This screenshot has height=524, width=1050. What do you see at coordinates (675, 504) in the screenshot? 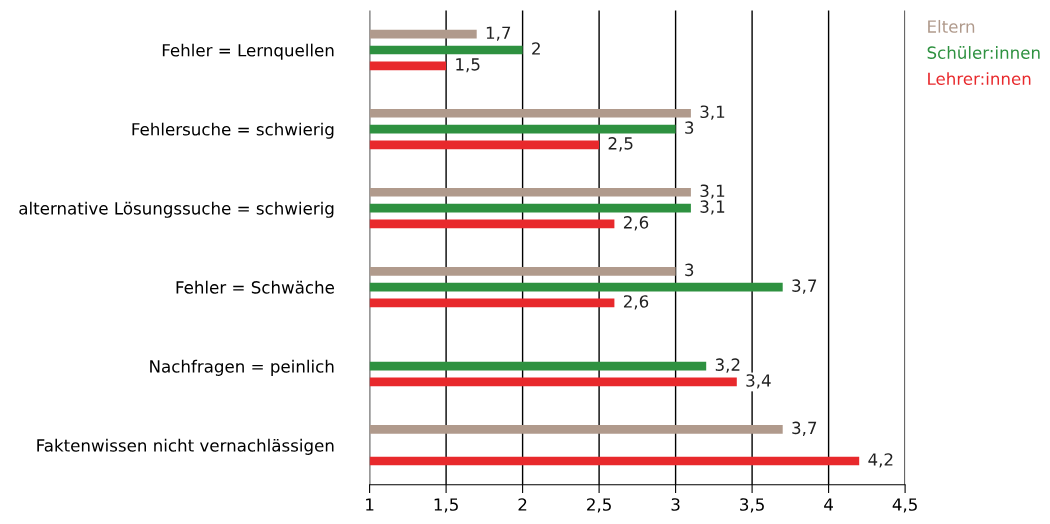
I see `x-tick-label: 3` at bounding box center [675, 504].